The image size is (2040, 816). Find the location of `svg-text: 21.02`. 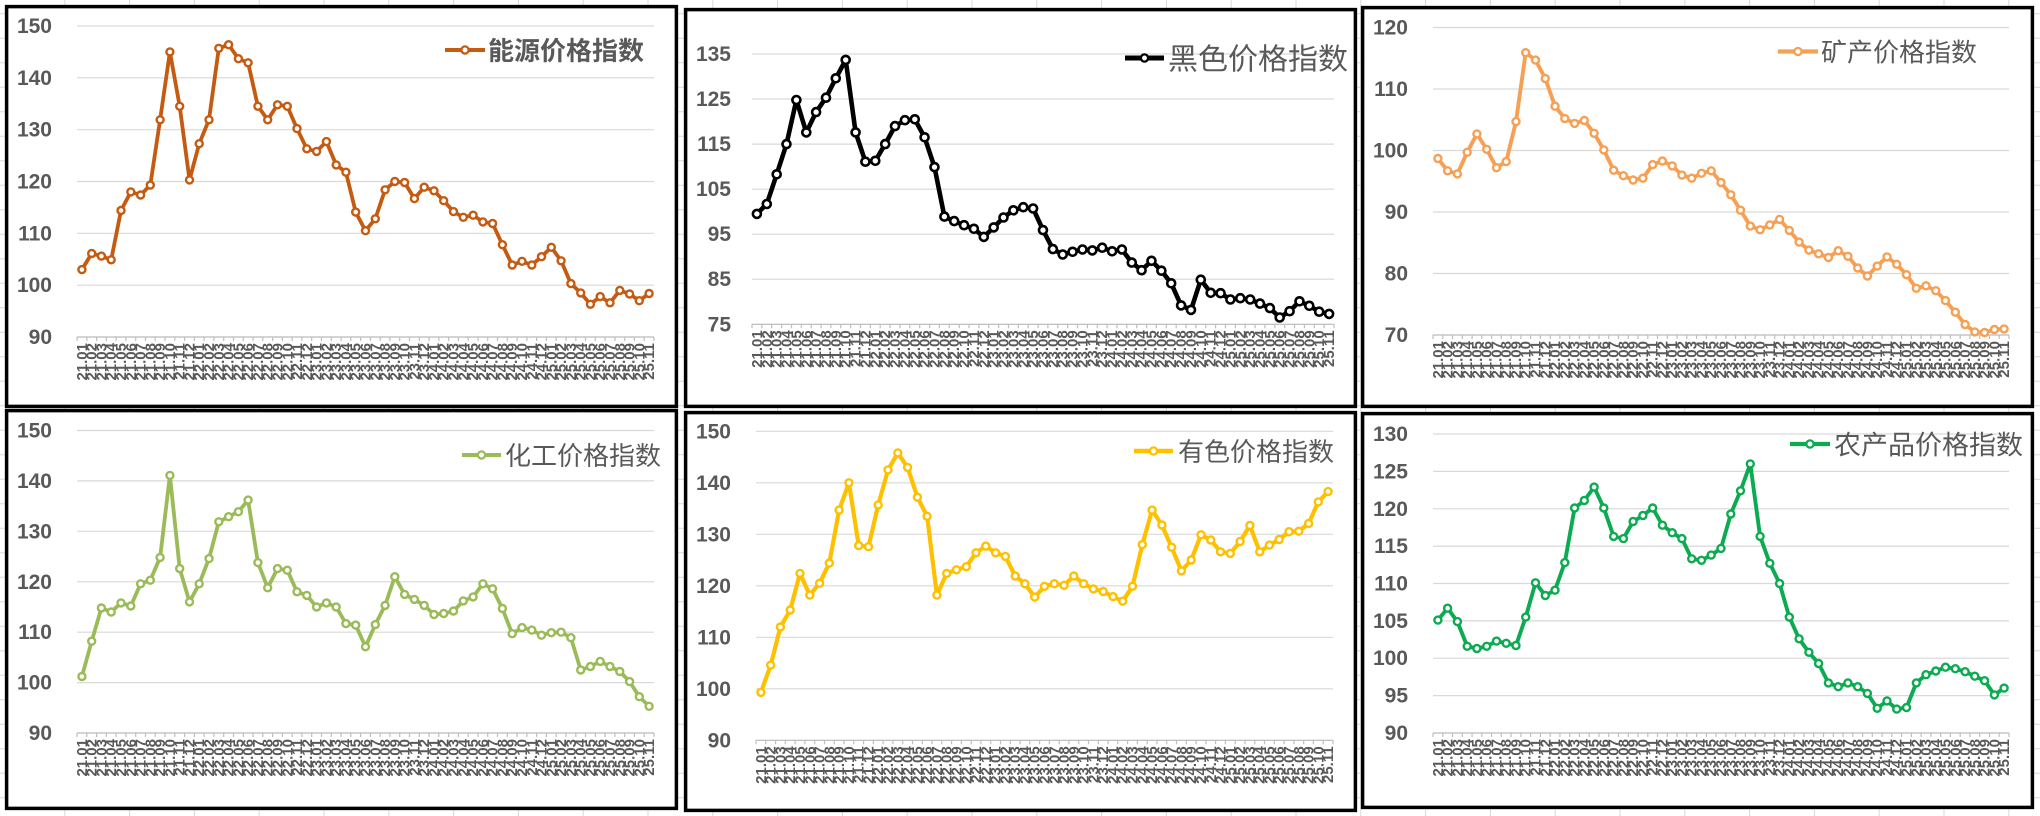

svg-text: 21.02 is located at coordinates (1448, 758).